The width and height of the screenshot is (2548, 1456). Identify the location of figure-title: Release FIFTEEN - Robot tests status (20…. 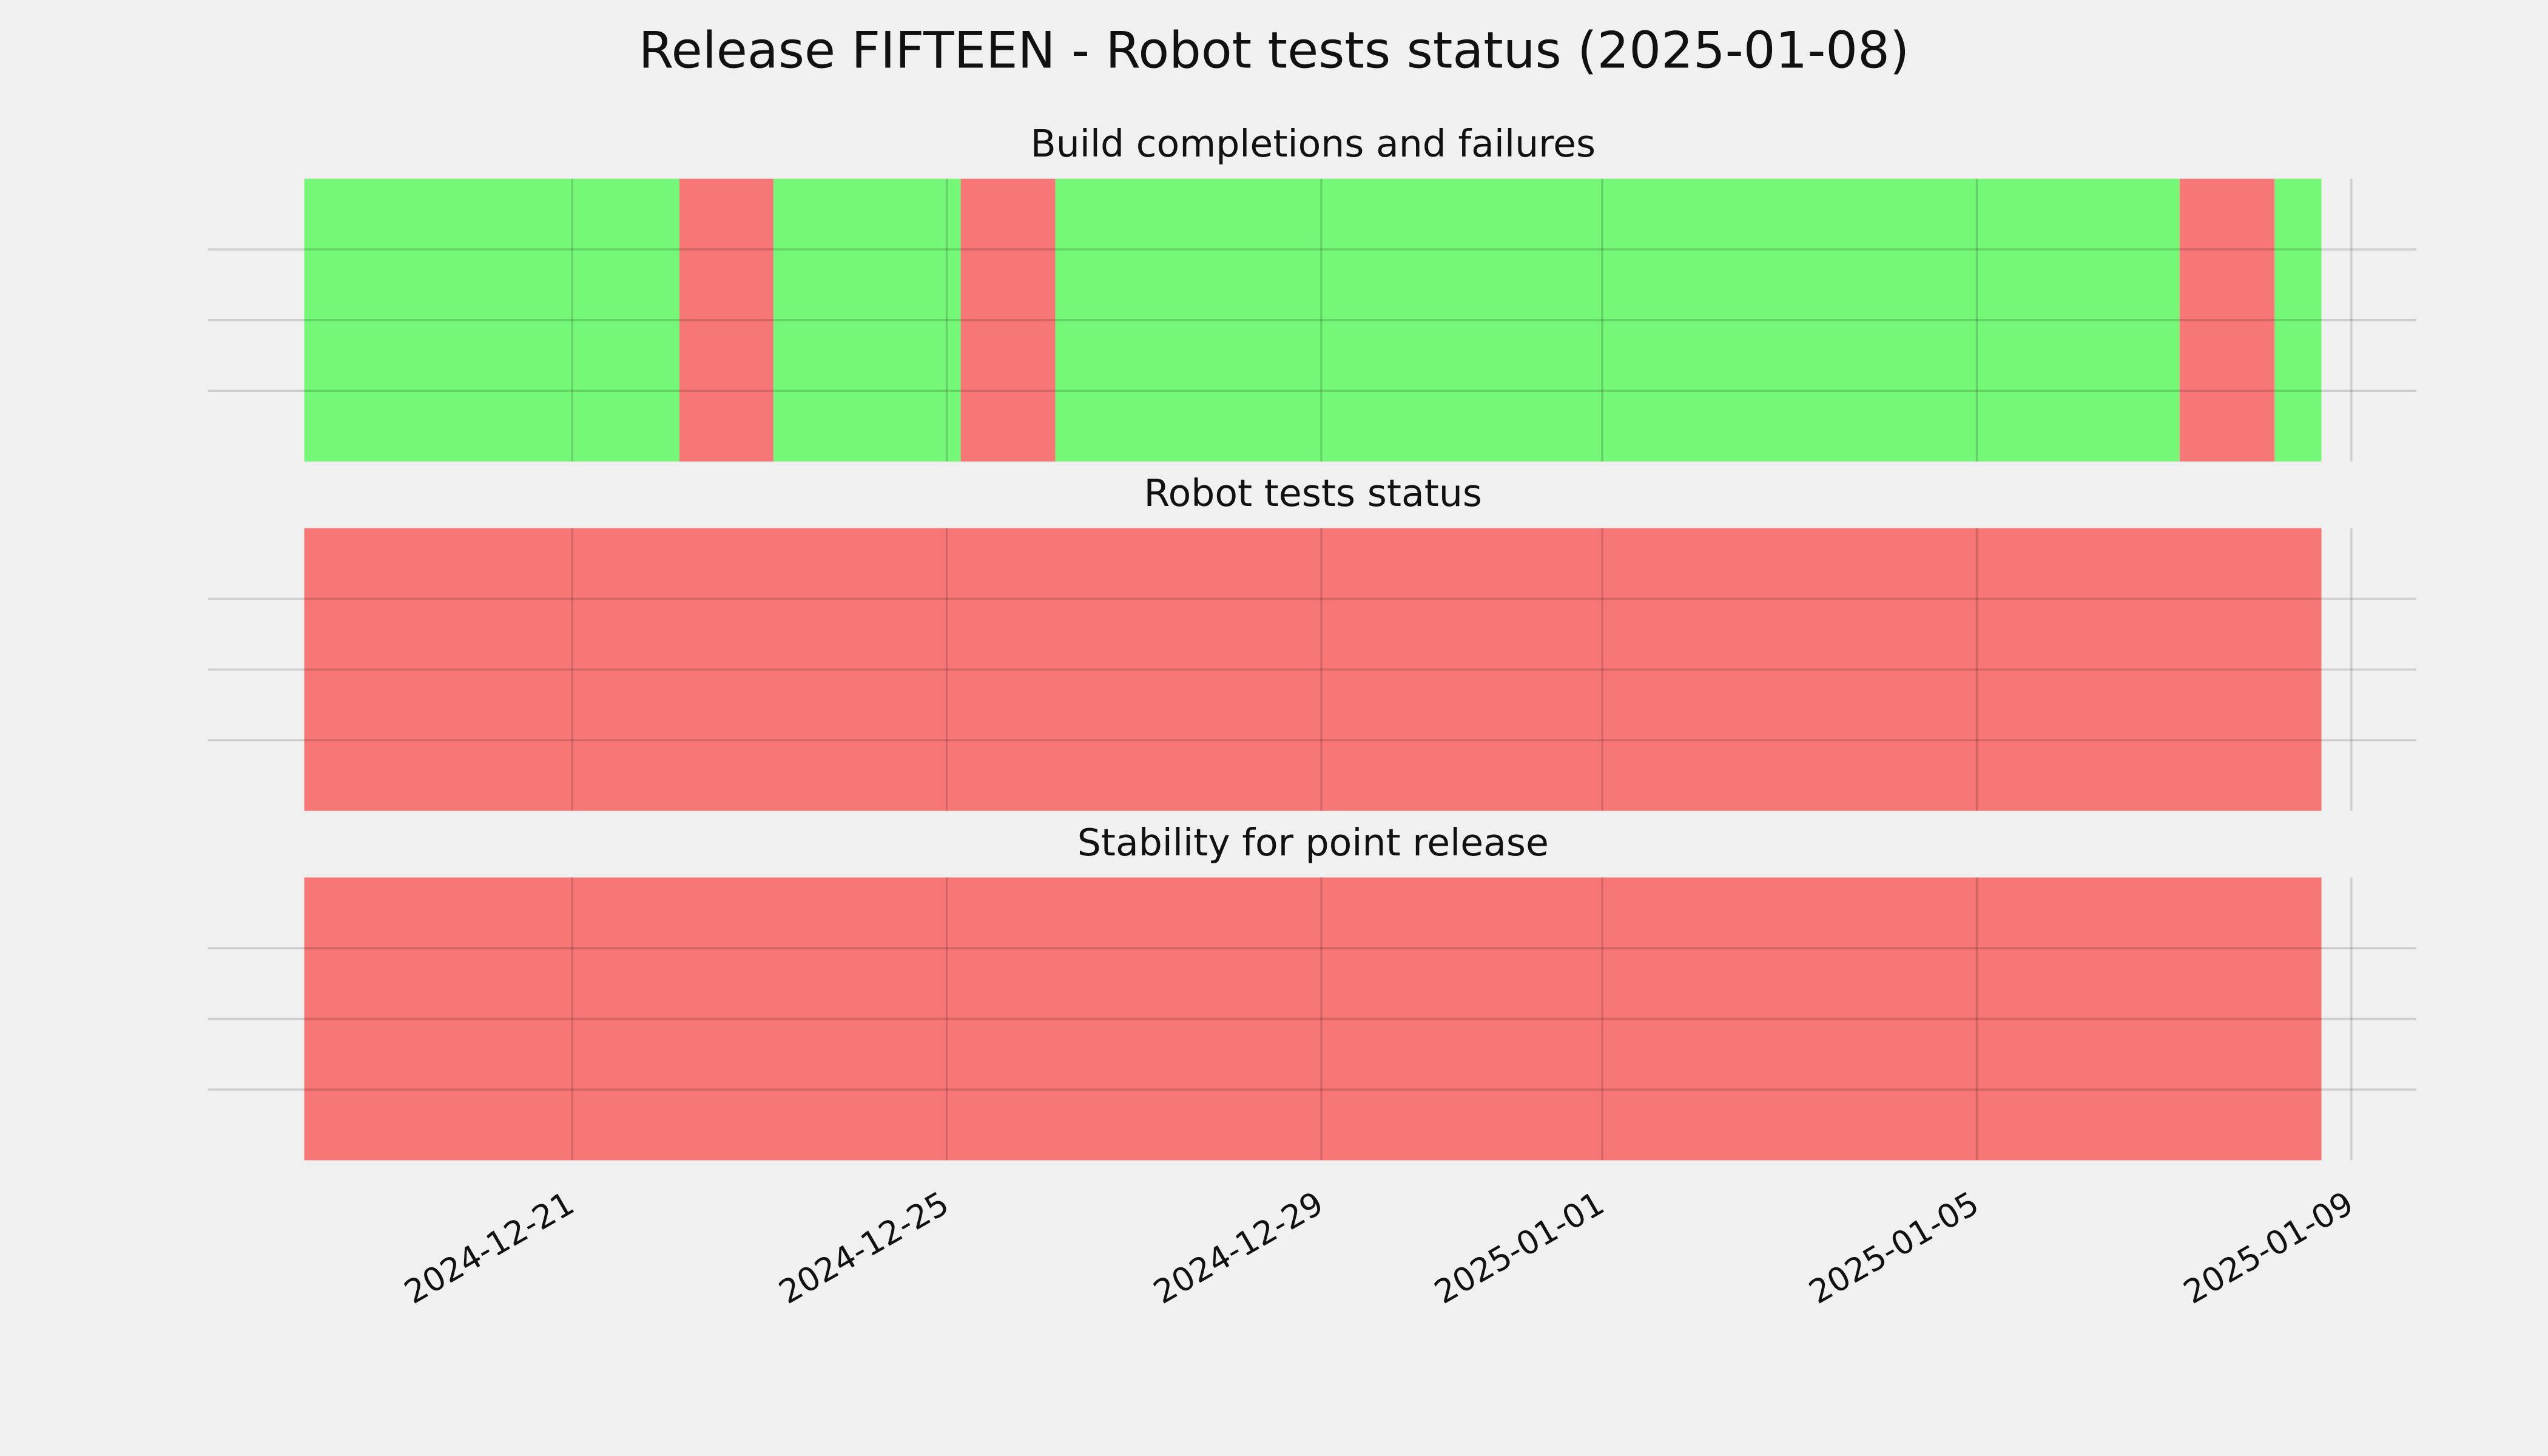
(1274, 50).